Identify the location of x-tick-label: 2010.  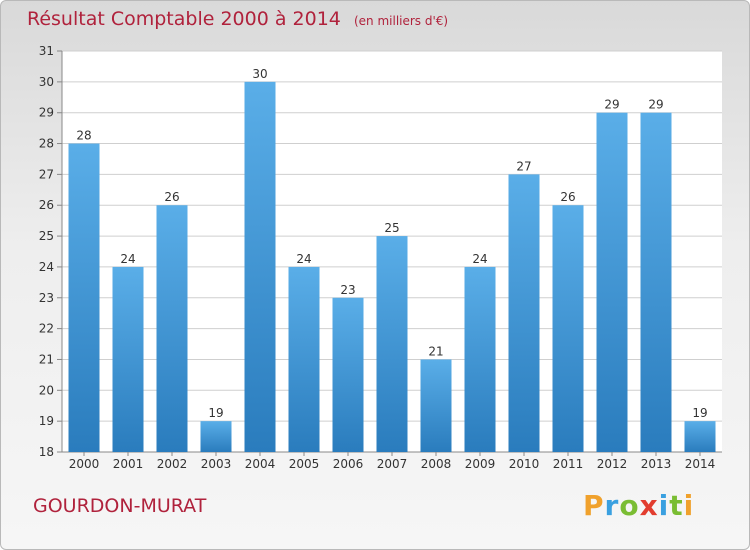
(524, 464).